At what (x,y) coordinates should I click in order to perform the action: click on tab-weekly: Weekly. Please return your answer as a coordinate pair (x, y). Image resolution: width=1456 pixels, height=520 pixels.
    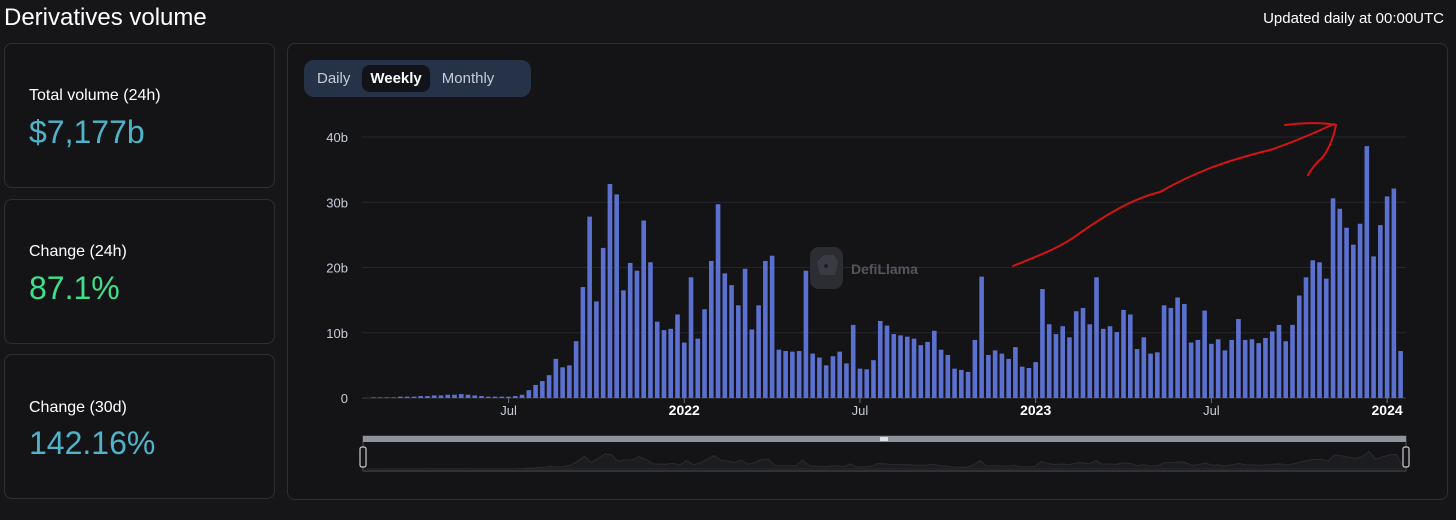
    Looking at the image, I should click on (396, 78).